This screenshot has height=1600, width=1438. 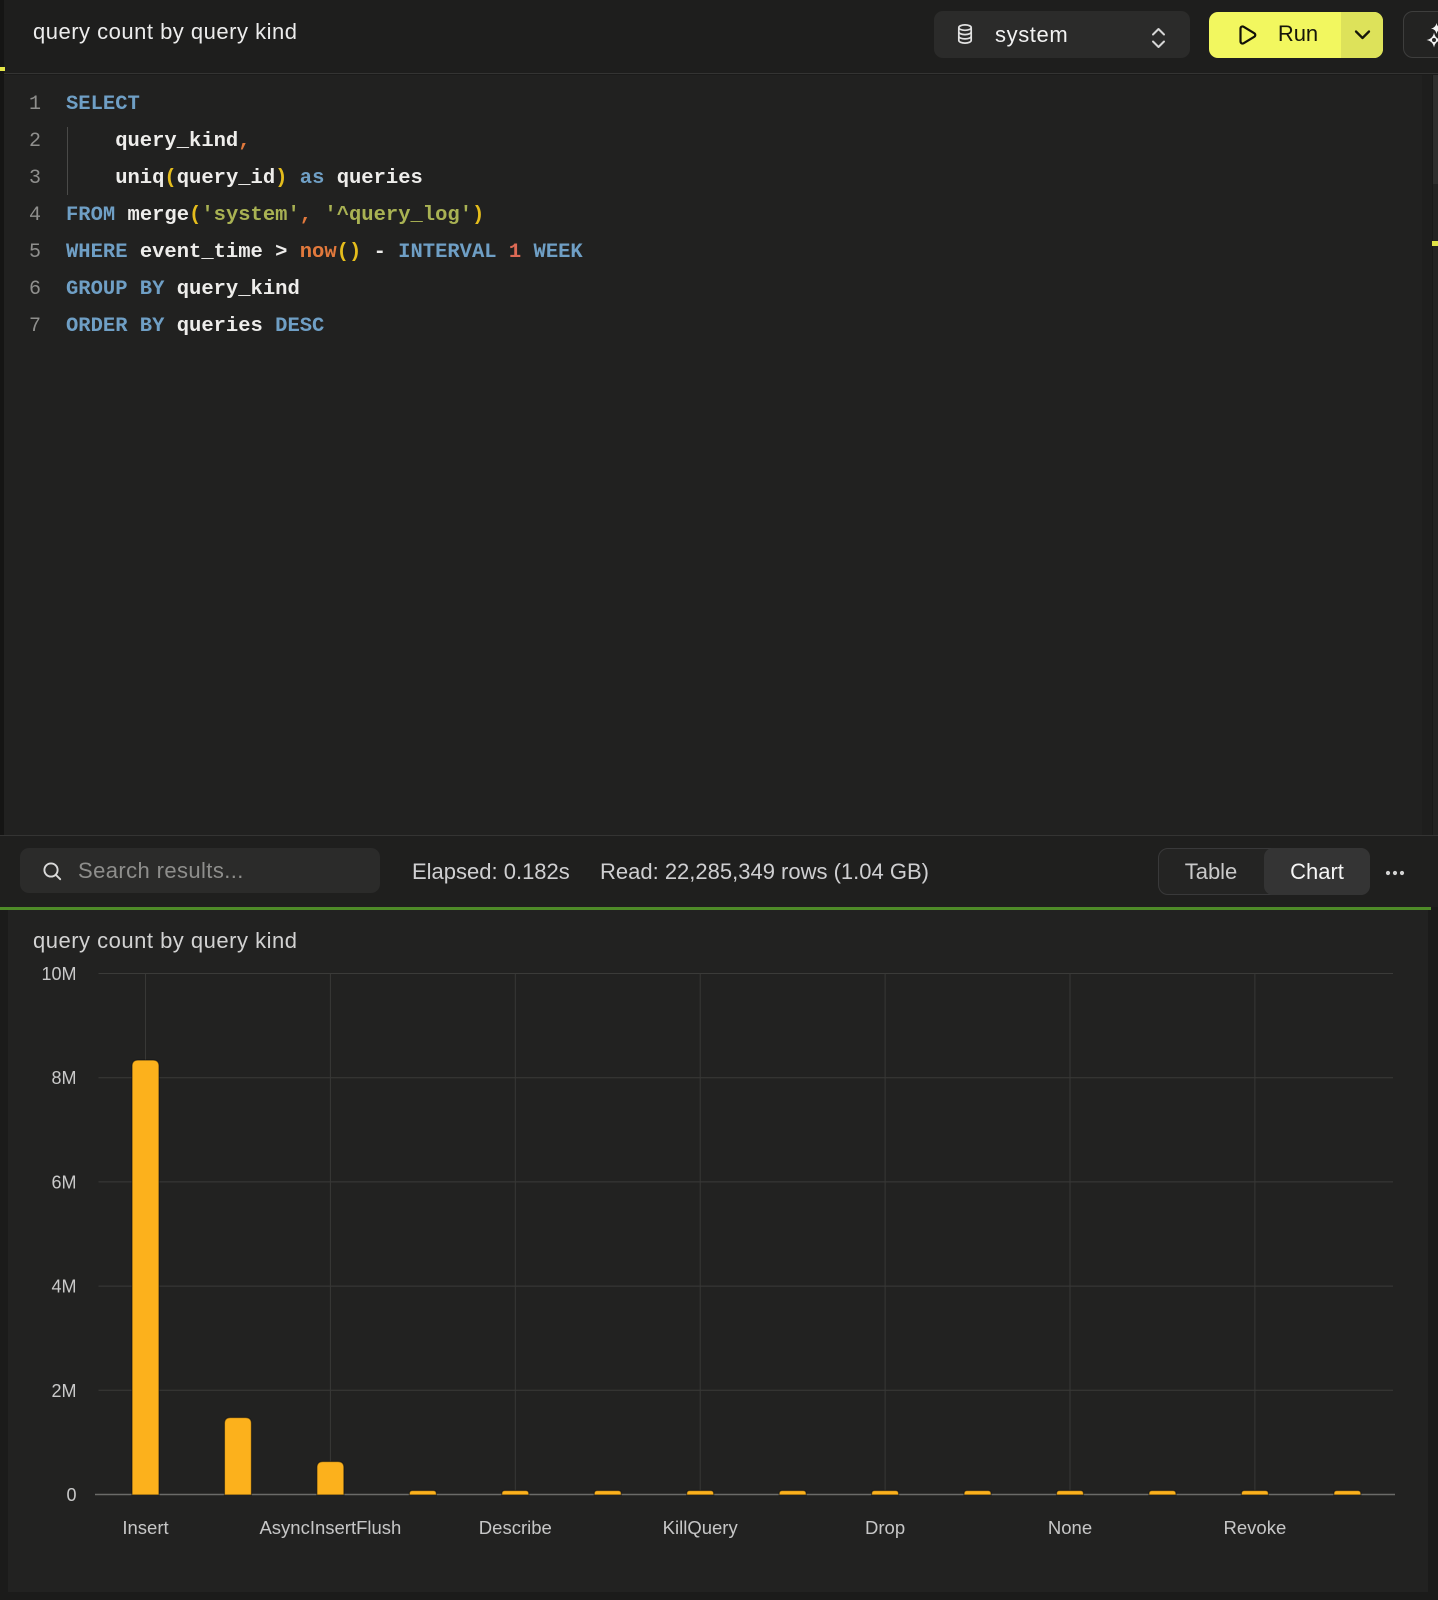 I want to click on svg-text: Describe, so click(x=515, y=1527).